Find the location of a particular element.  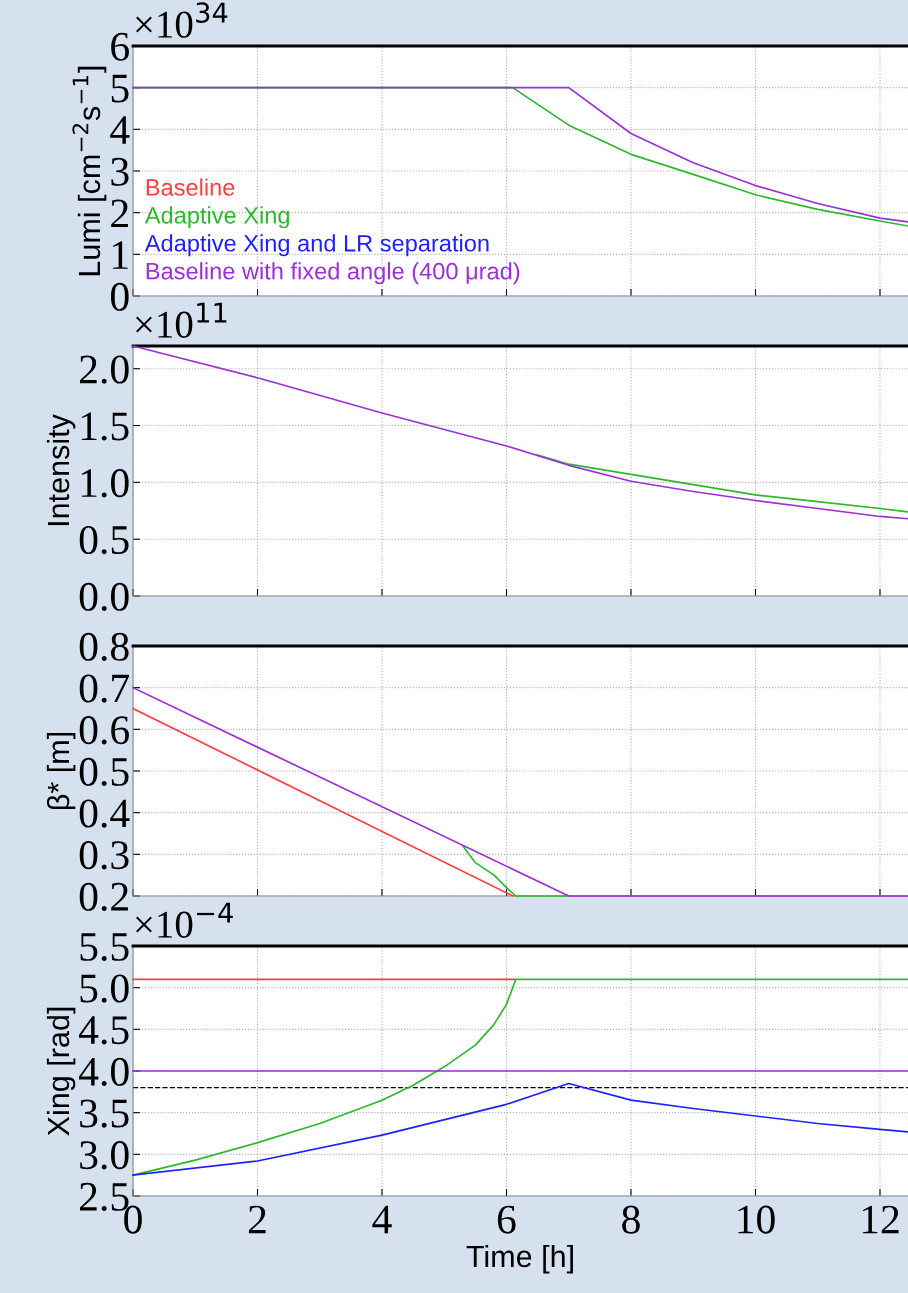

y-tick-label: 2.0 is located at coordinates (104, 369).